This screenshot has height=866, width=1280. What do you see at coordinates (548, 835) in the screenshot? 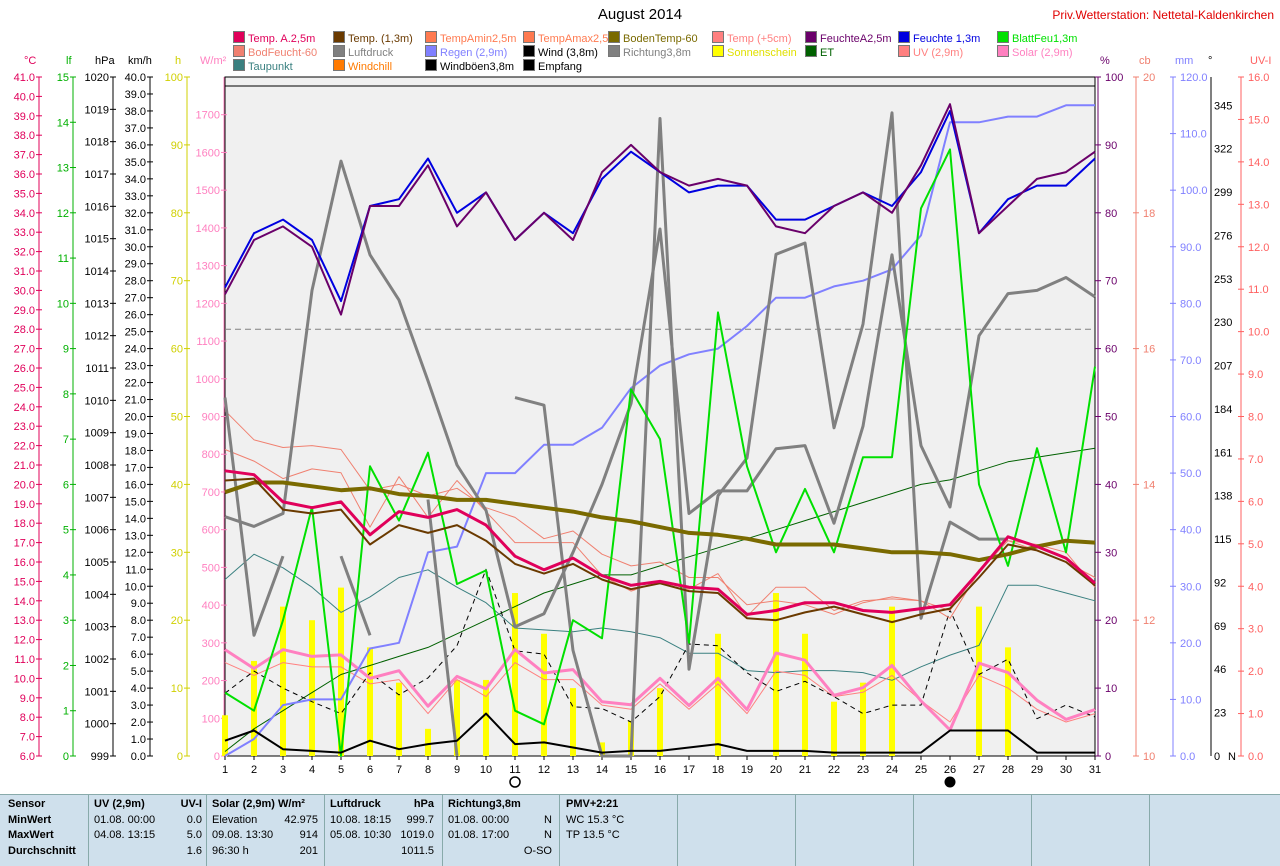
I see `richtung-max-value: N` at bounding box center [548, 835].